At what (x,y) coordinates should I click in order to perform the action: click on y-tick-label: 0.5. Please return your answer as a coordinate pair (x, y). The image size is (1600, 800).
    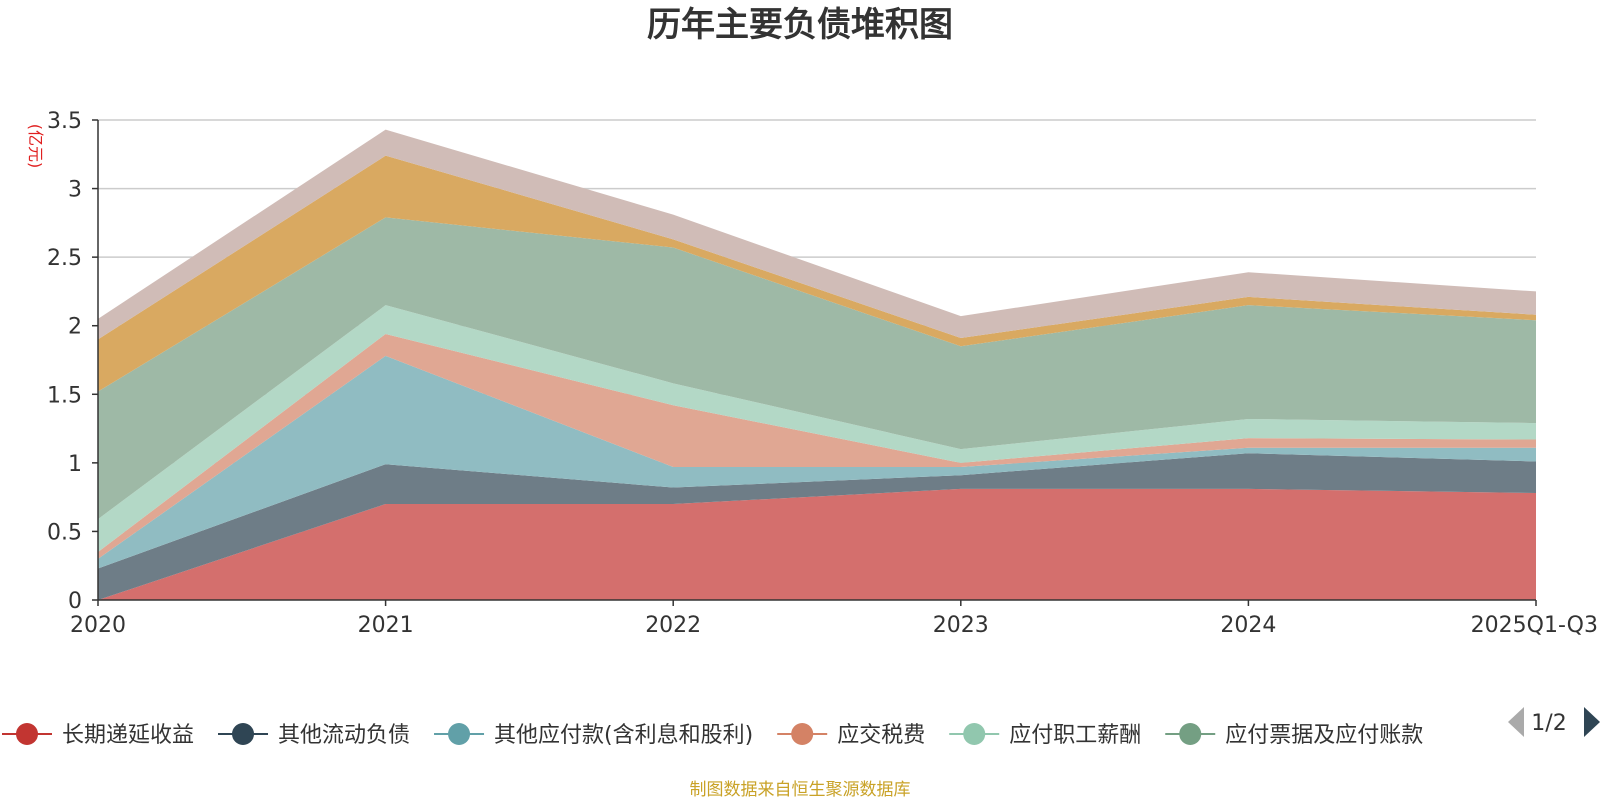
    Looking at the image, I should click on (64, 532).